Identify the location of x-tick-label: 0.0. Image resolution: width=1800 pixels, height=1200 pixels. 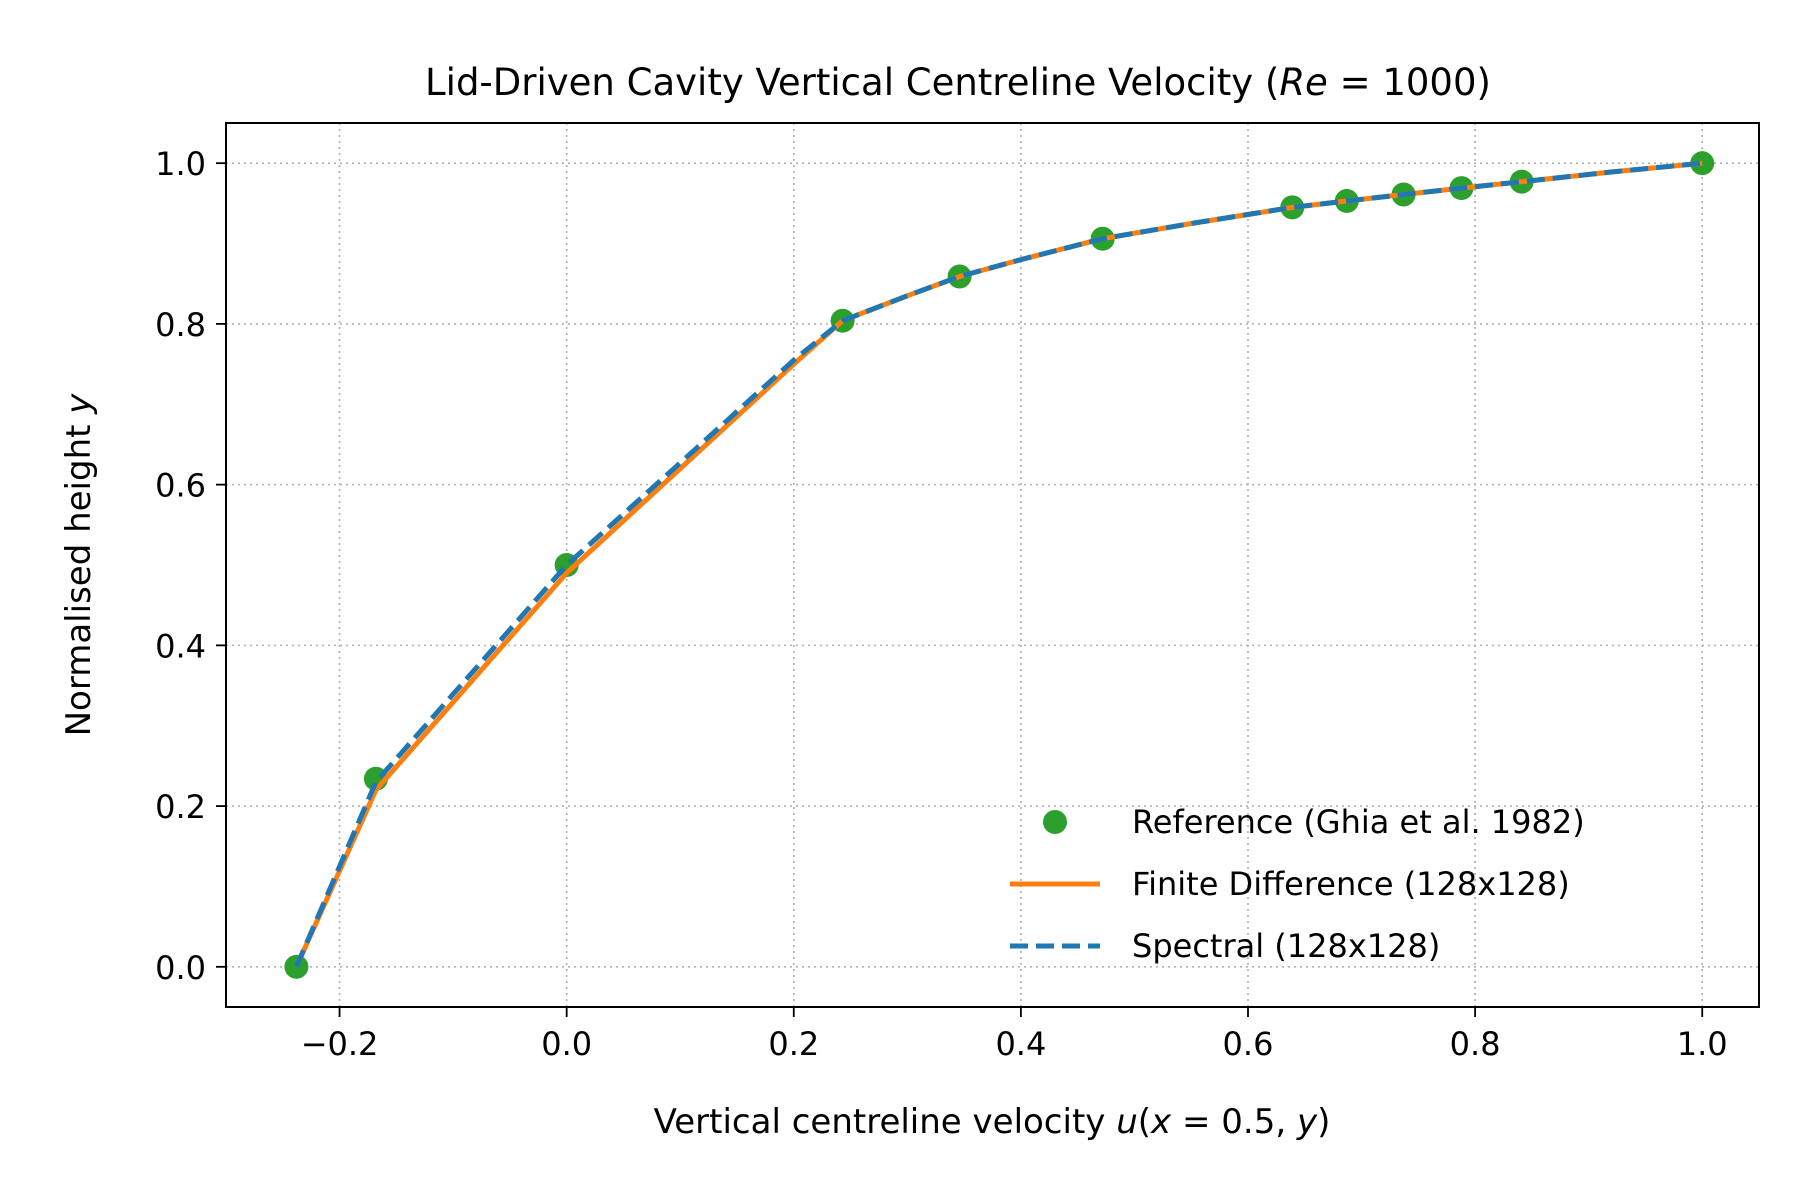
(566, 1044).